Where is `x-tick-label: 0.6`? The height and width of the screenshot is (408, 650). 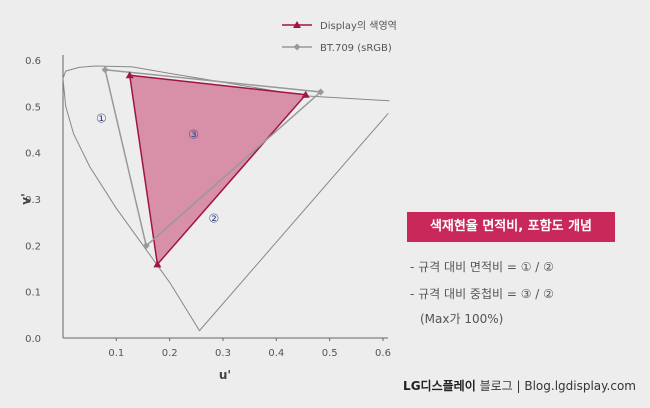 x-tick-label: 0.6 is located at coordinates (383, 353).